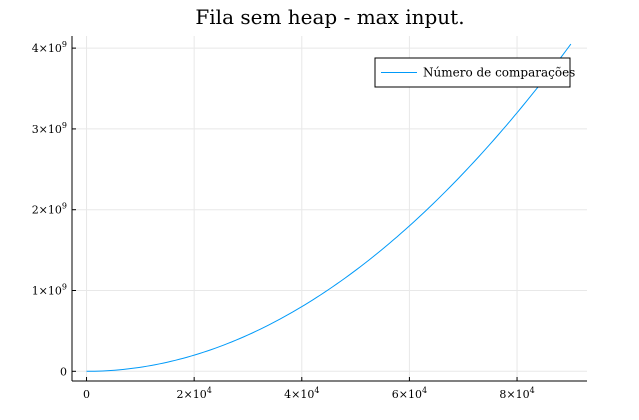 The image size is (639, 420). Describe the element at coordinates (409, 393) in the screenshot. I see `x-tick-label: 6×10⁴` at that location.